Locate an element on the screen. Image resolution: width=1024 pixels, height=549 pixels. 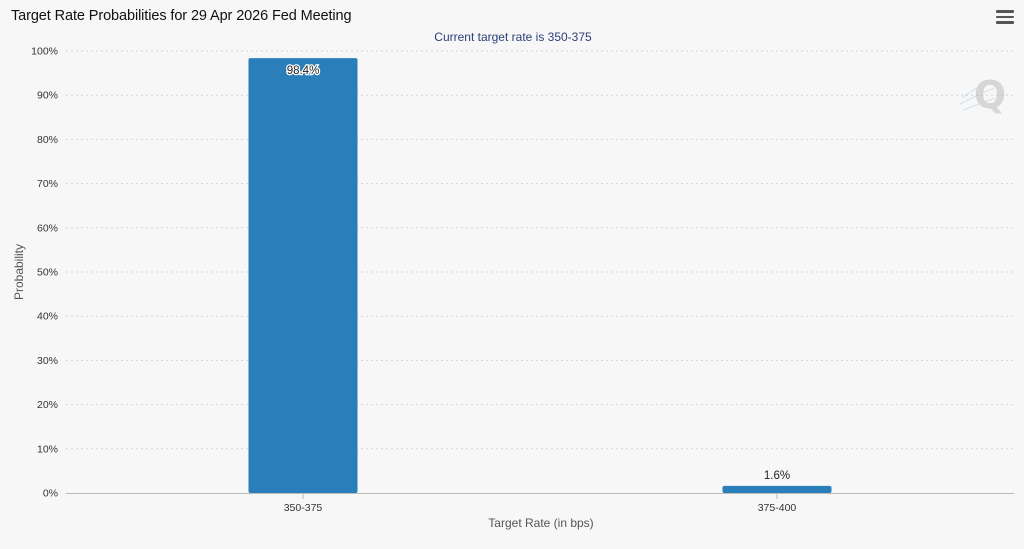
q-logo-watermark-icon: Q is located at coordinates (982, 95).